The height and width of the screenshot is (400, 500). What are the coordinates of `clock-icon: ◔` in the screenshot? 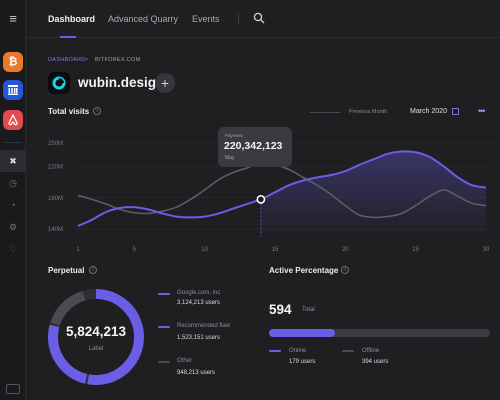 It's located at (13, 205).